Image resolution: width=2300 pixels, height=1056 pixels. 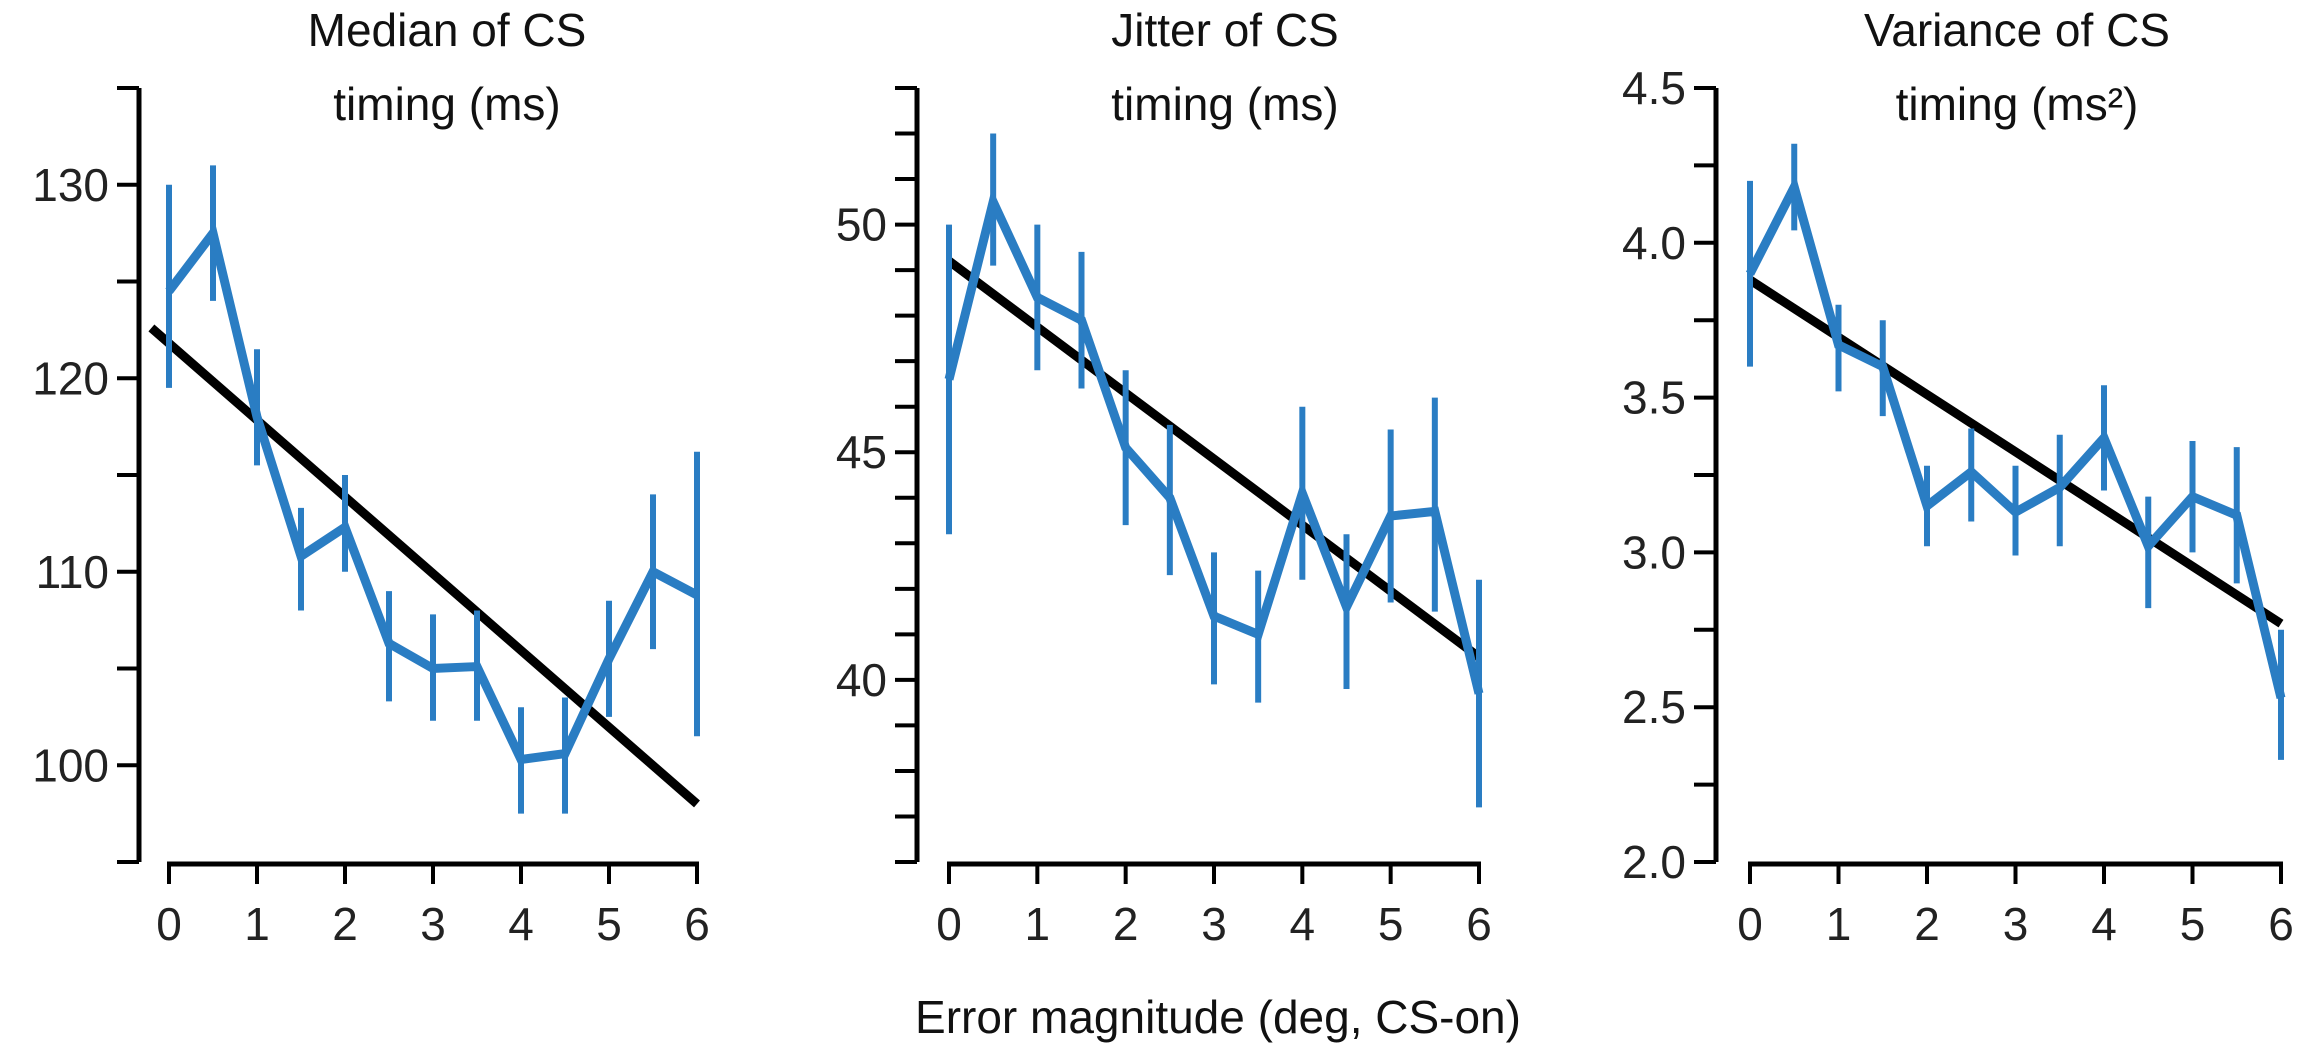 I want to click on y-tick-label: 3.5, so click(x=1654, y=398).